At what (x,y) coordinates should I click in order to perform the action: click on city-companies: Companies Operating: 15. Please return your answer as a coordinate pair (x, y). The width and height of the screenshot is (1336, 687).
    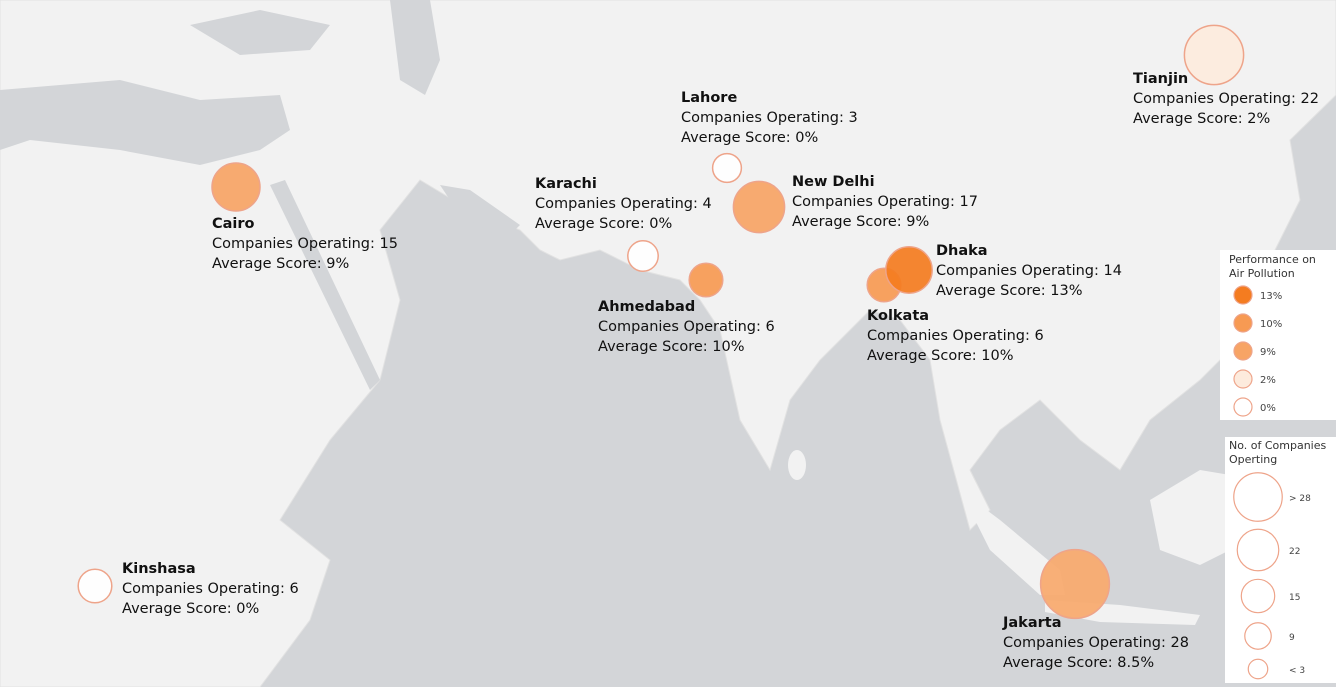
    Looking at the image, I should click on (305, 244).